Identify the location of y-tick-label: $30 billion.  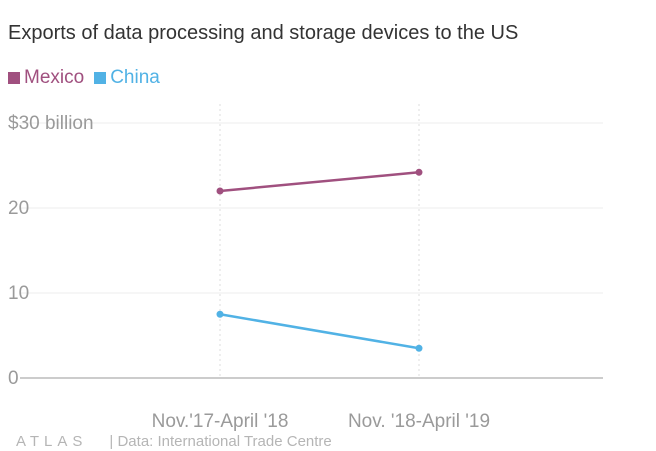
(51, 123).